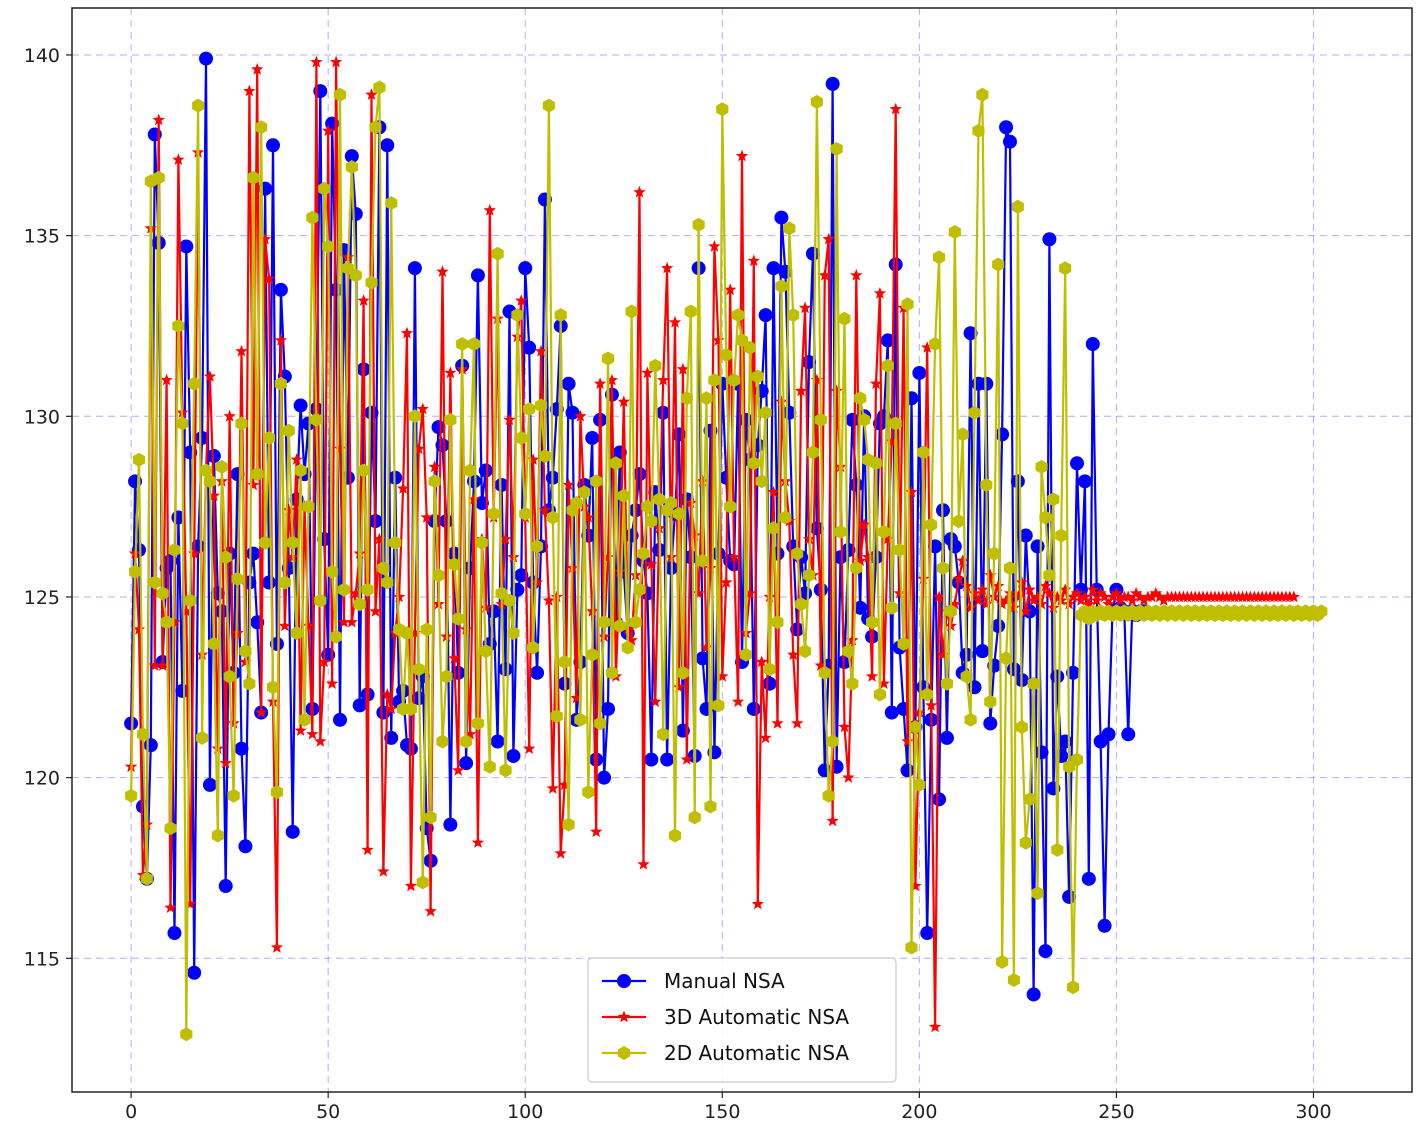  What do you see at coordinates (756, 1017) in the screenshot?
I see `legend-label: 3D Automatic NSA` at bounding box center [756, 1017].